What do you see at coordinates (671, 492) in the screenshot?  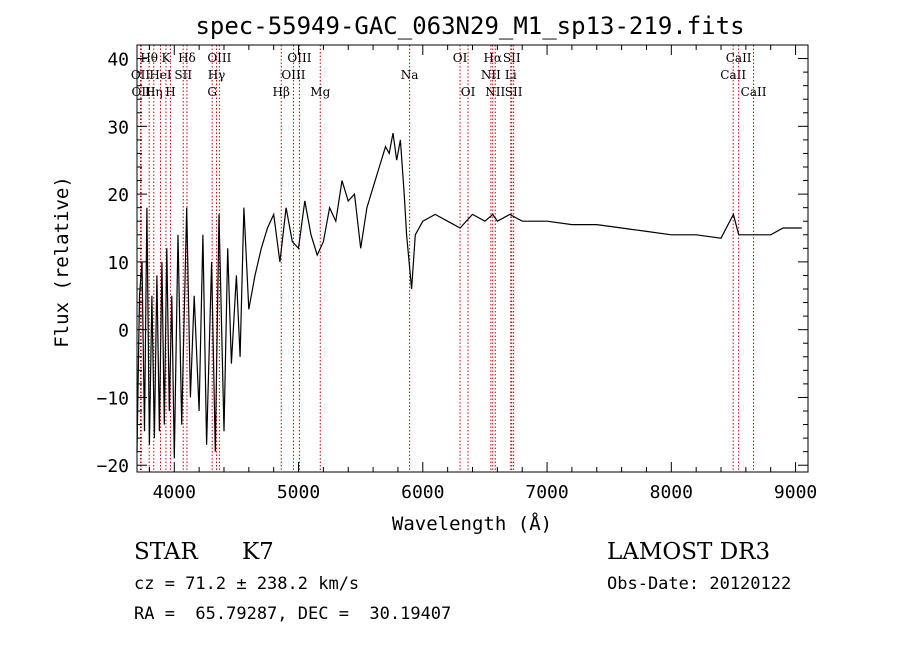 I see `x-tick-label: 8000` at bounding box center [671, 492].